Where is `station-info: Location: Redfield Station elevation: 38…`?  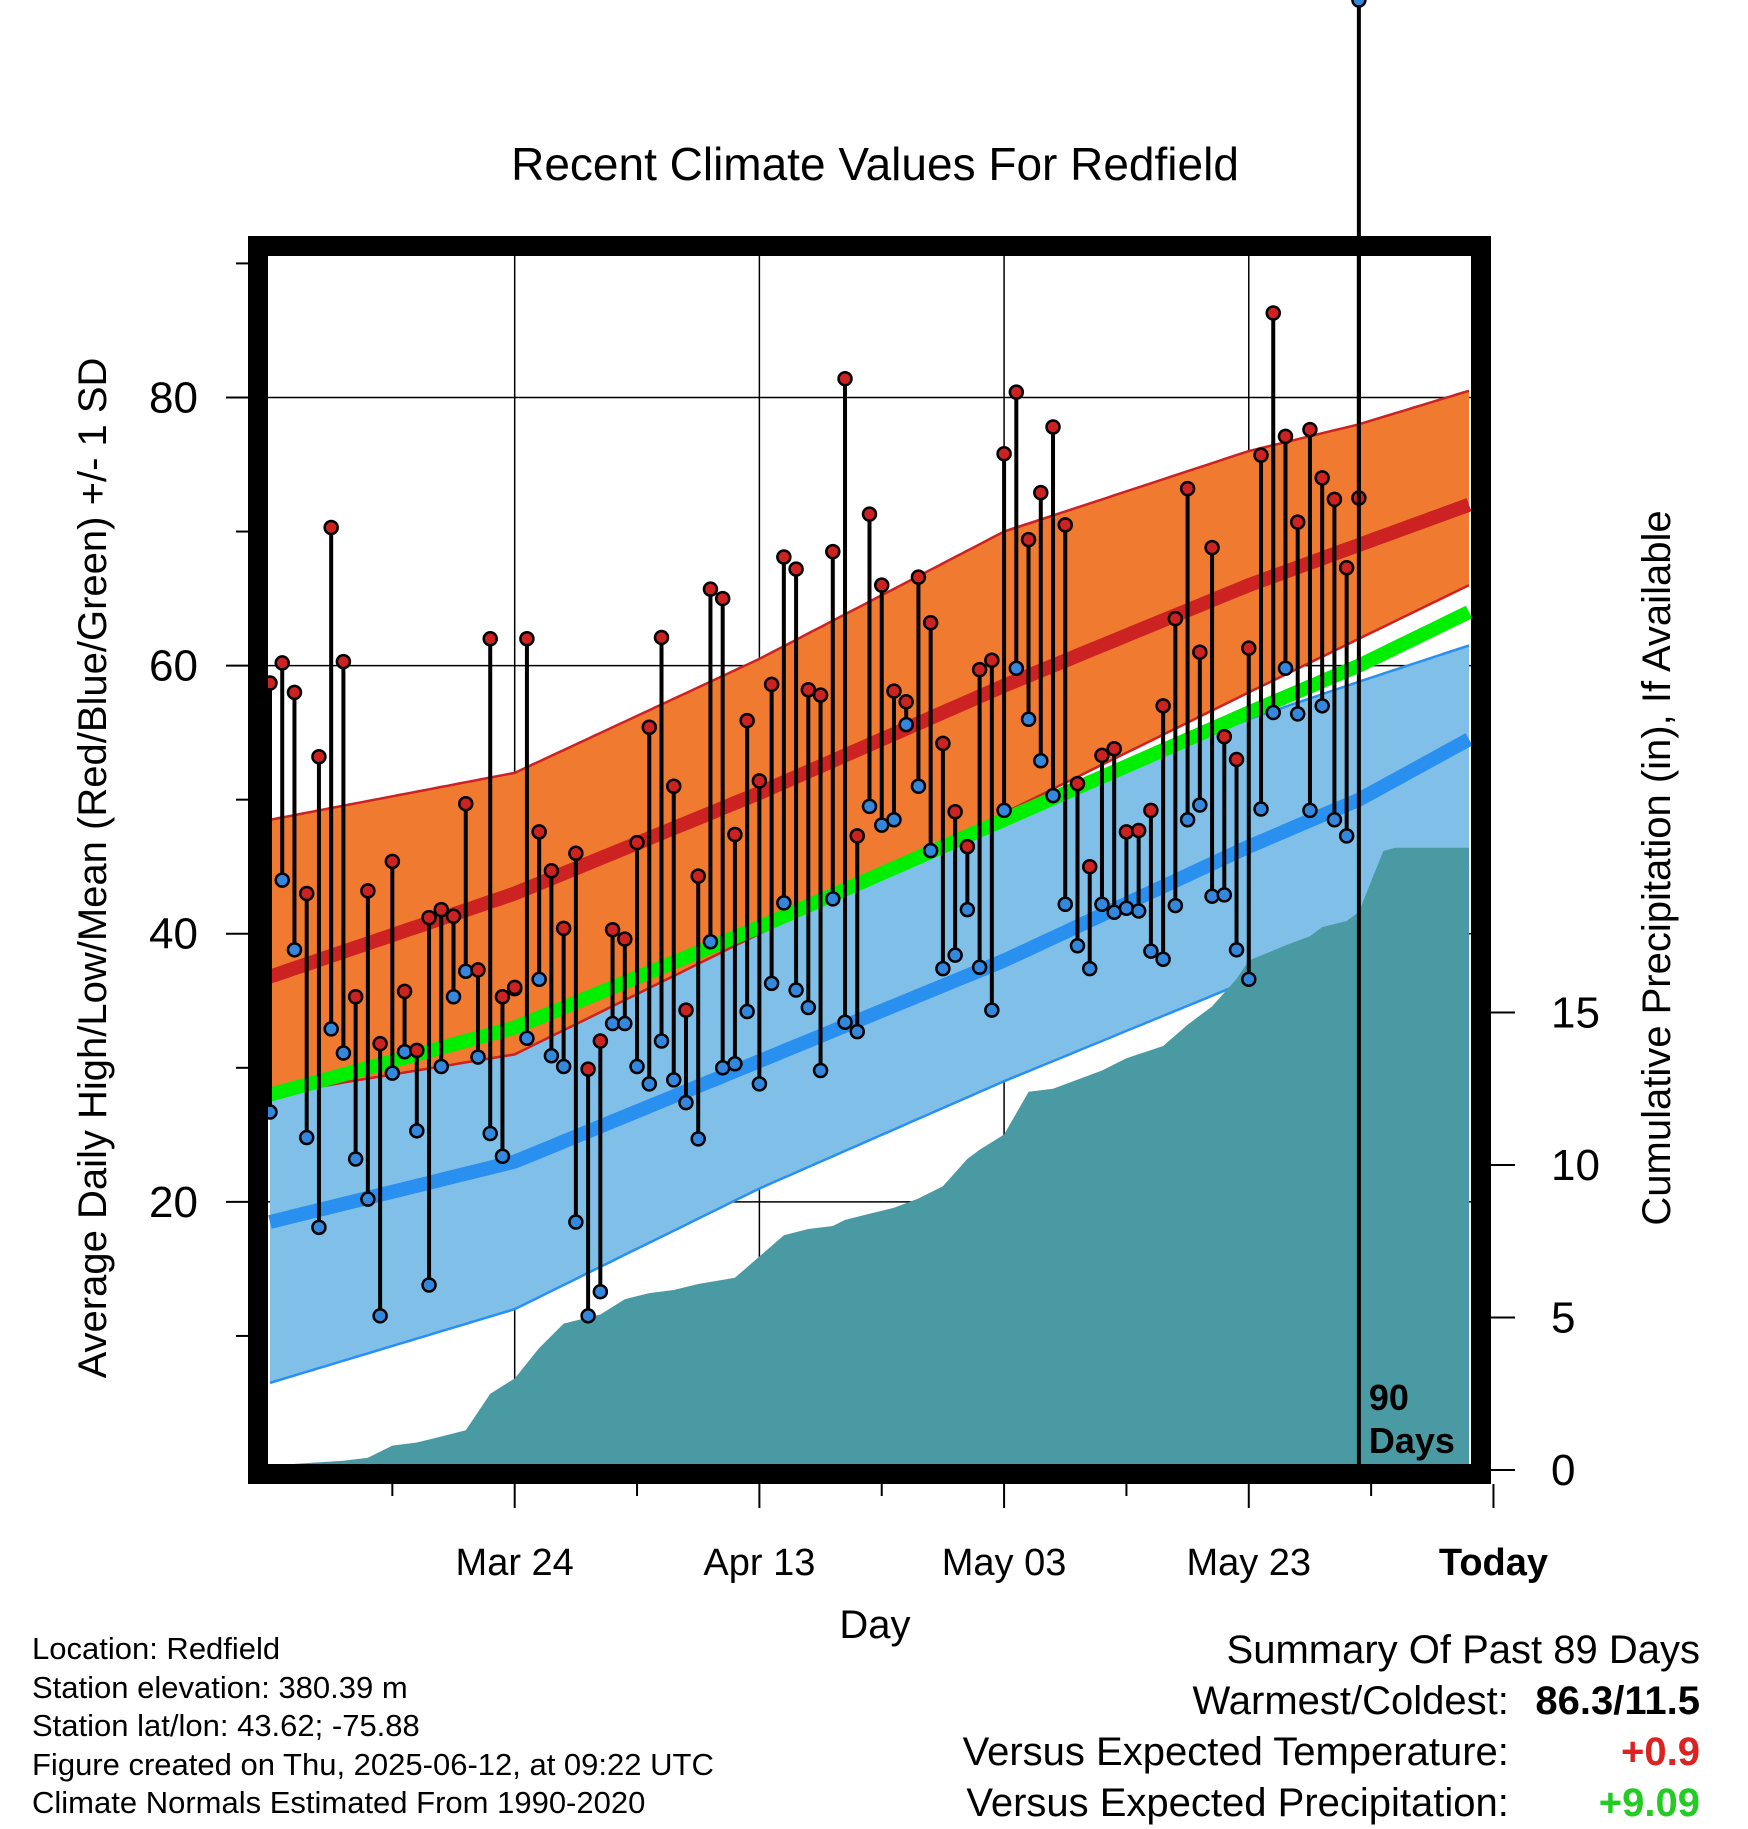
station-info: Location: Redfield Station elevation: 38… is located at coordinates (373, 1726).